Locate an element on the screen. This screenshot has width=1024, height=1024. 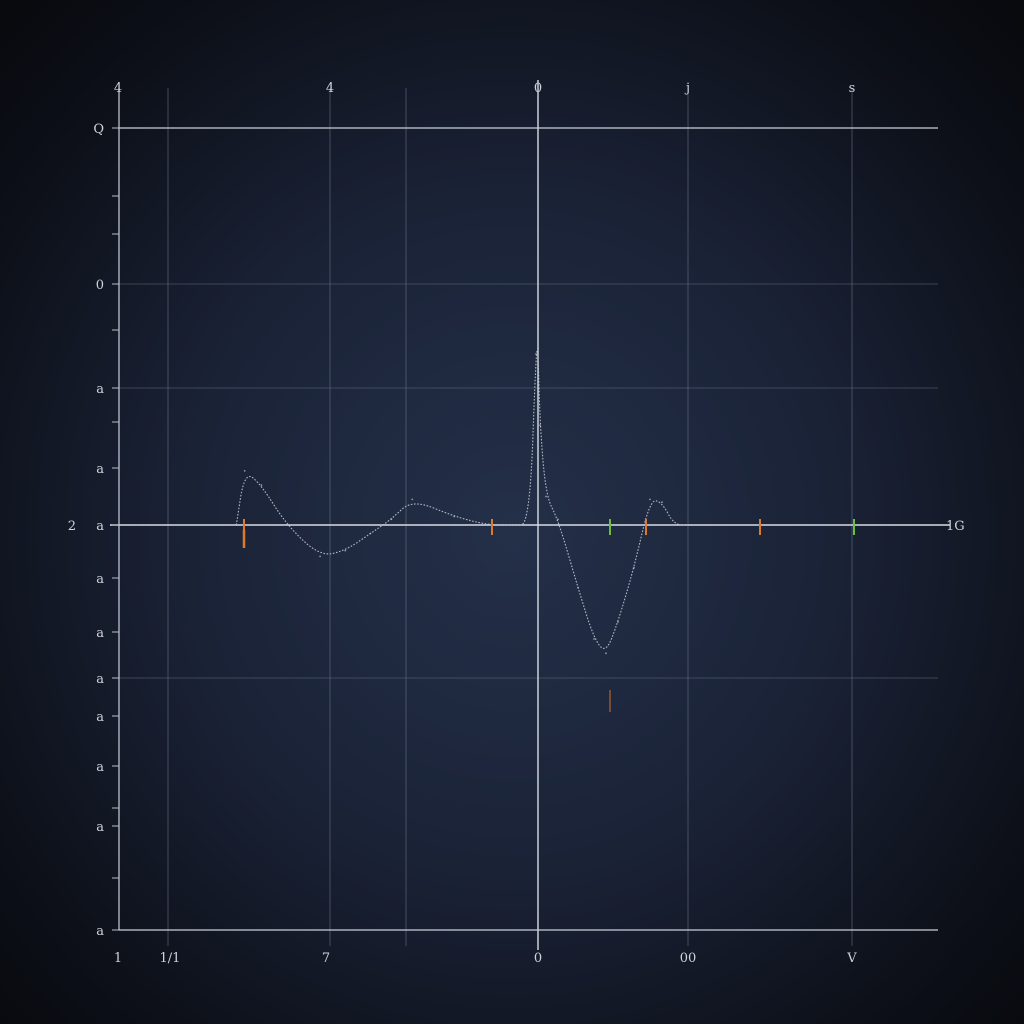
bottom-tick-label: 1 is located at coordinates (118, 958).